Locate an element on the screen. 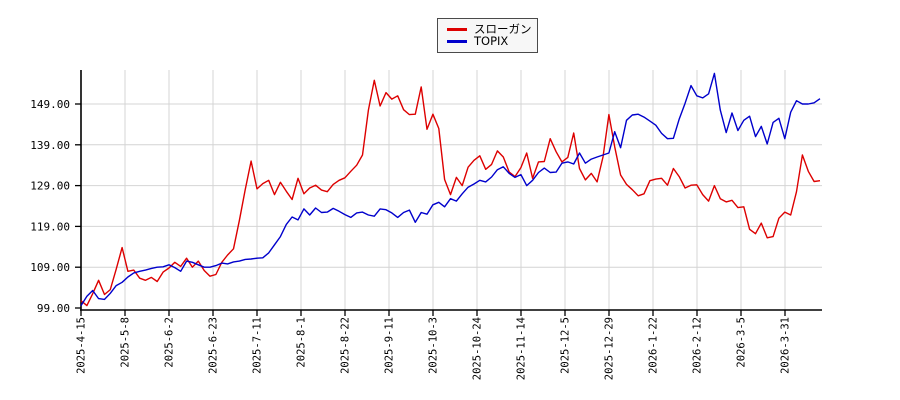 The height and width of the screenshot is (400, 900). x-tick-label: 2026-1-22 is located at coordinates (654, 345).